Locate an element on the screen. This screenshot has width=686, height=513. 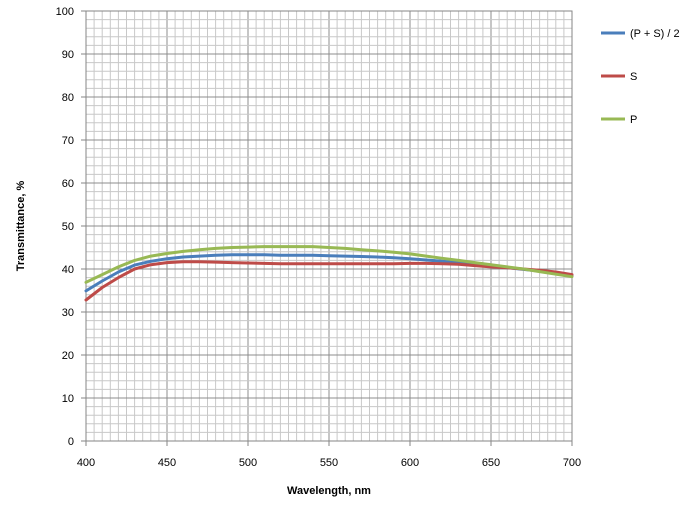
y-tick-label: 70 is located at coordinates (68, 141).